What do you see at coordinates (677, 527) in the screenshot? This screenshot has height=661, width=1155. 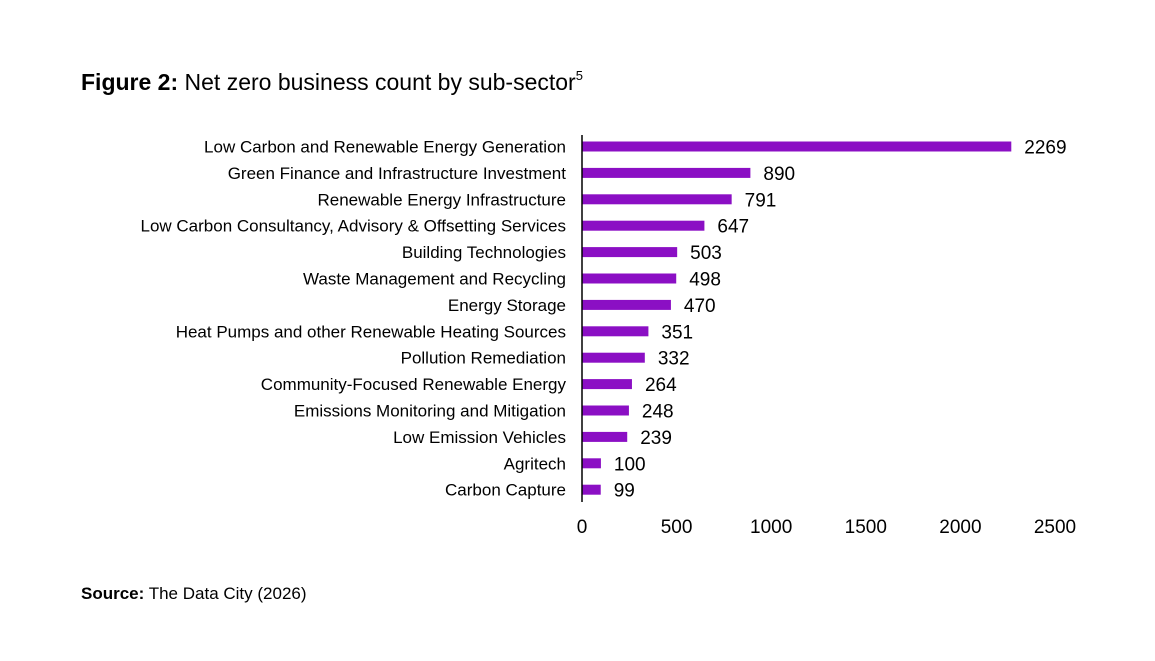 I see `x-tick-label: 500` at bounding box center [677, 527].